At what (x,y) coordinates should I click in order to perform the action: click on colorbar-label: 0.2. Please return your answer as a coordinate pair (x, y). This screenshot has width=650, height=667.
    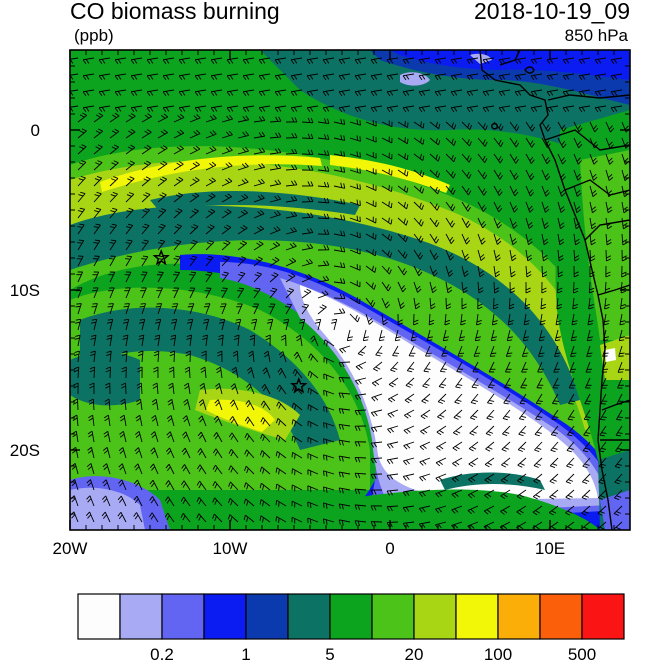
    Looking at the image, I should click on (162, 654).